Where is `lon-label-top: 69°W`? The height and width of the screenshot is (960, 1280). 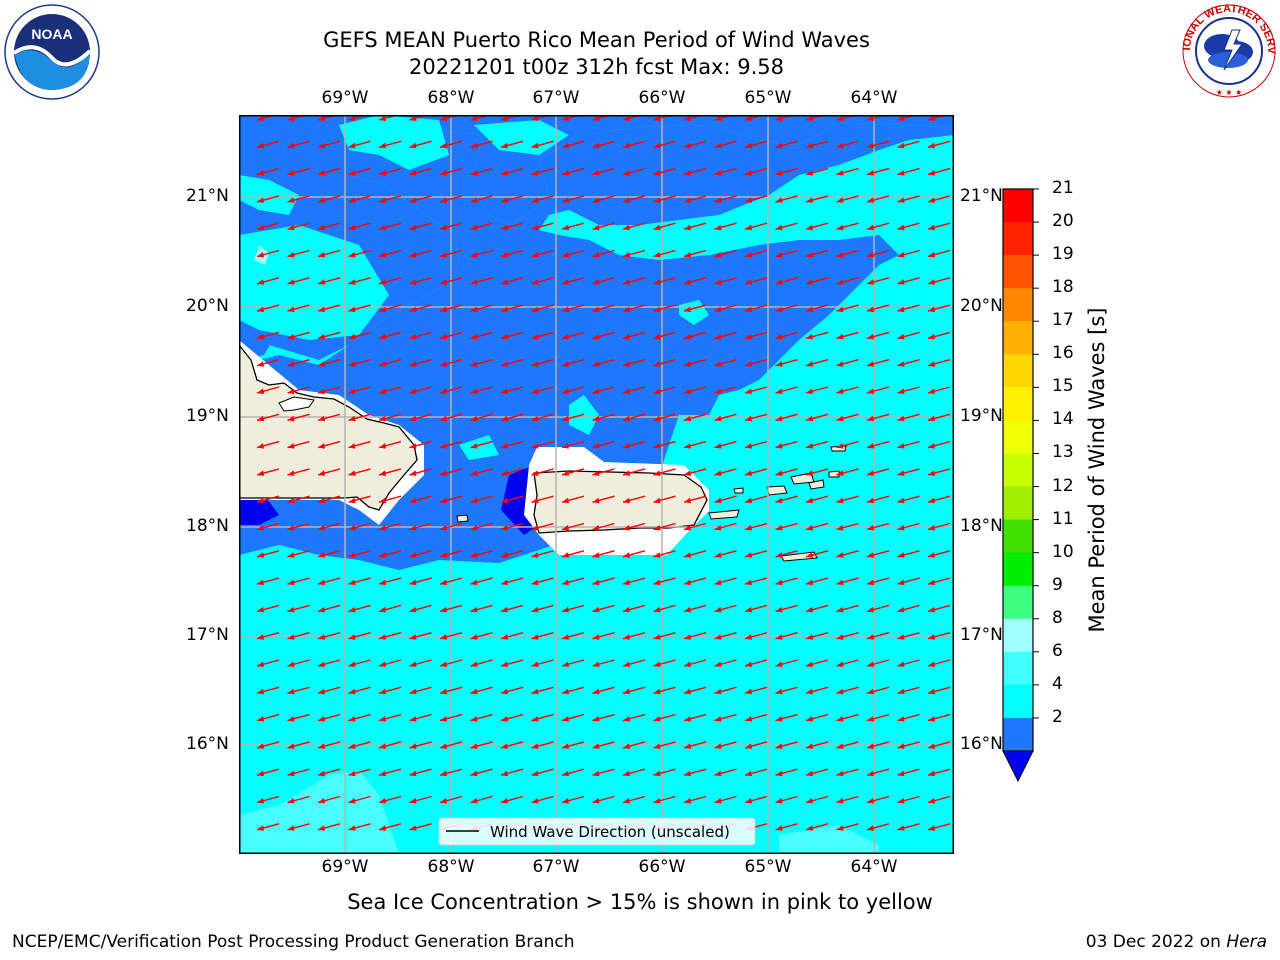
lon-label-top: 69°W is located at coordinates (345, 98).